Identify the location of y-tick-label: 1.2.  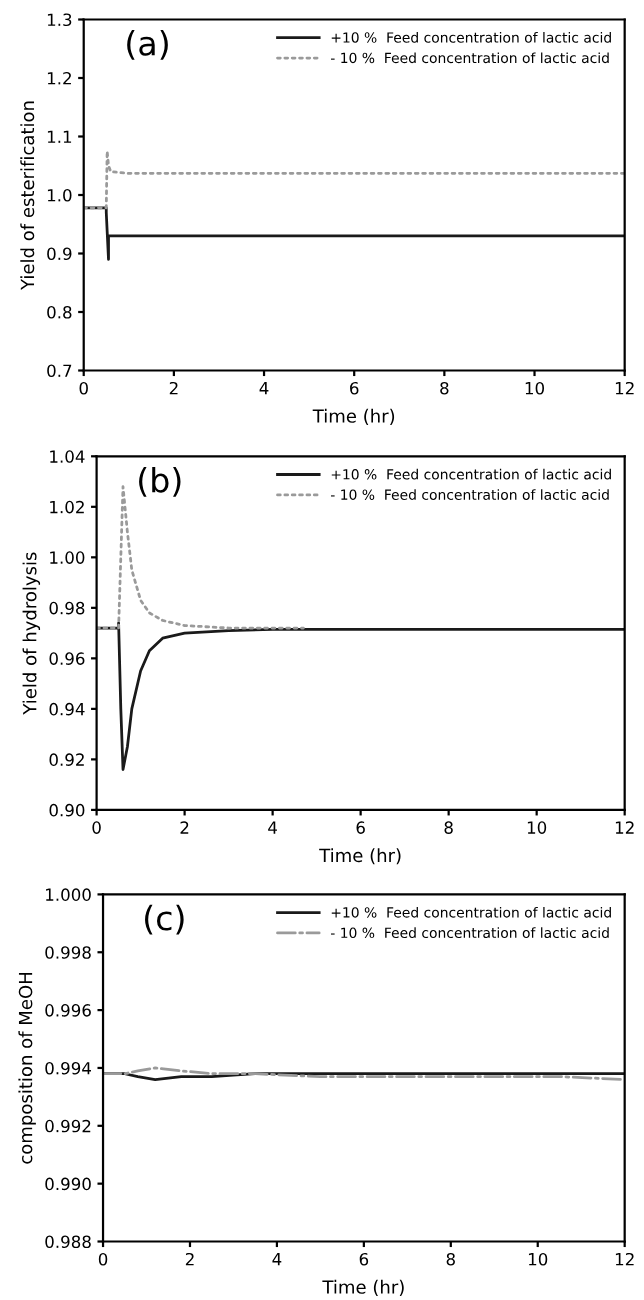
(59, 78).